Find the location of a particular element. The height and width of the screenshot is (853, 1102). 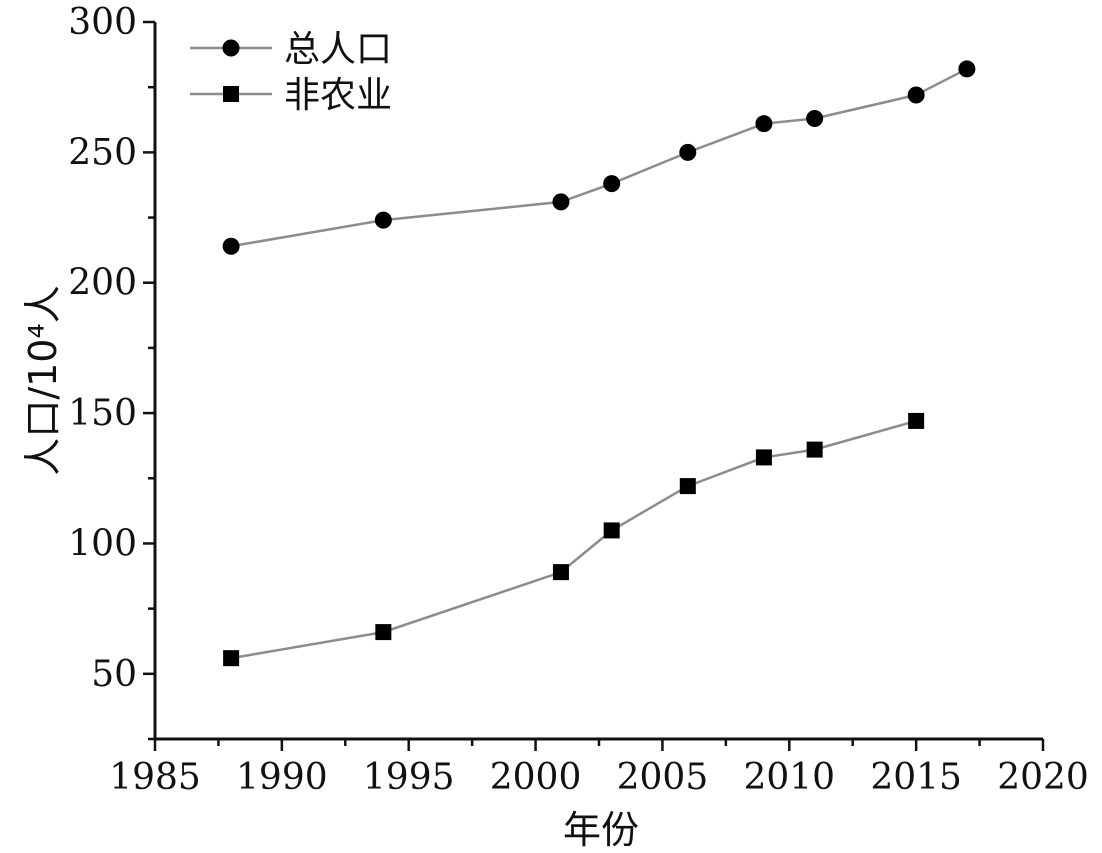

y-tick-label: 300 is located at coordinates (102, 22).